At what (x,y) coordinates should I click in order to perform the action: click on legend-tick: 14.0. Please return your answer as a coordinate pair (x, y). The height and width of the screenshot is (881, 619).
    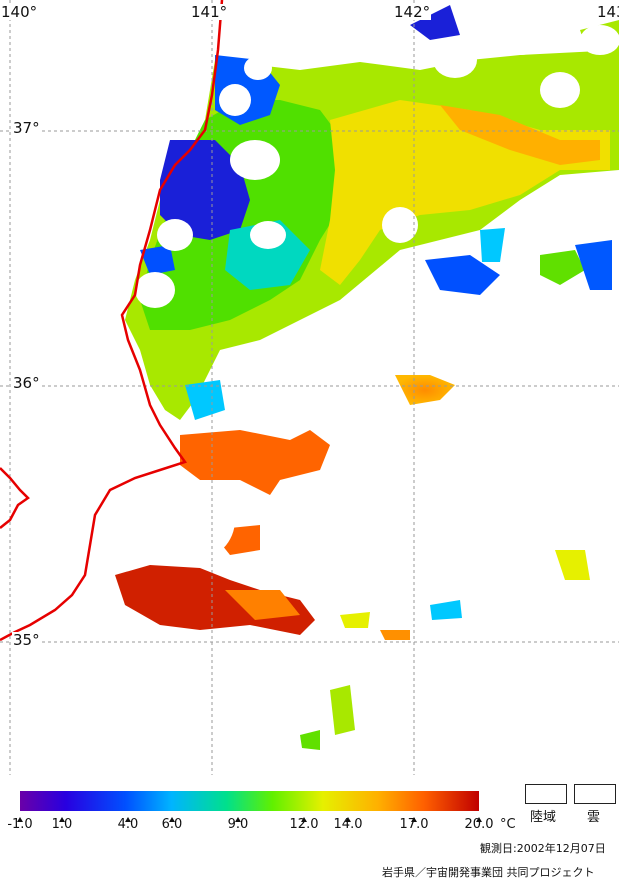
    Looking at the image, I should click on (348, 824).